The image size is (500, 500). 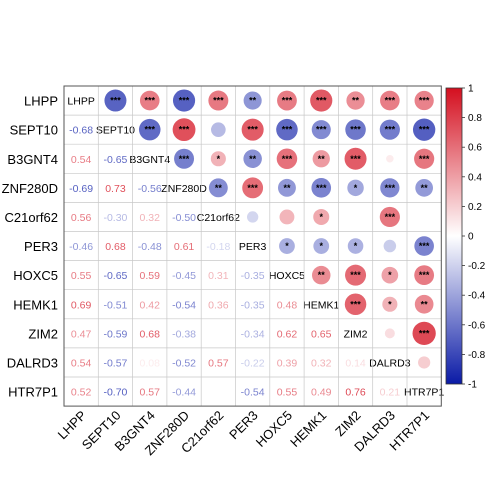 I want to click on corr-value-DALRD3-B3GNT4: 0.08, so click(x=150, y=363).